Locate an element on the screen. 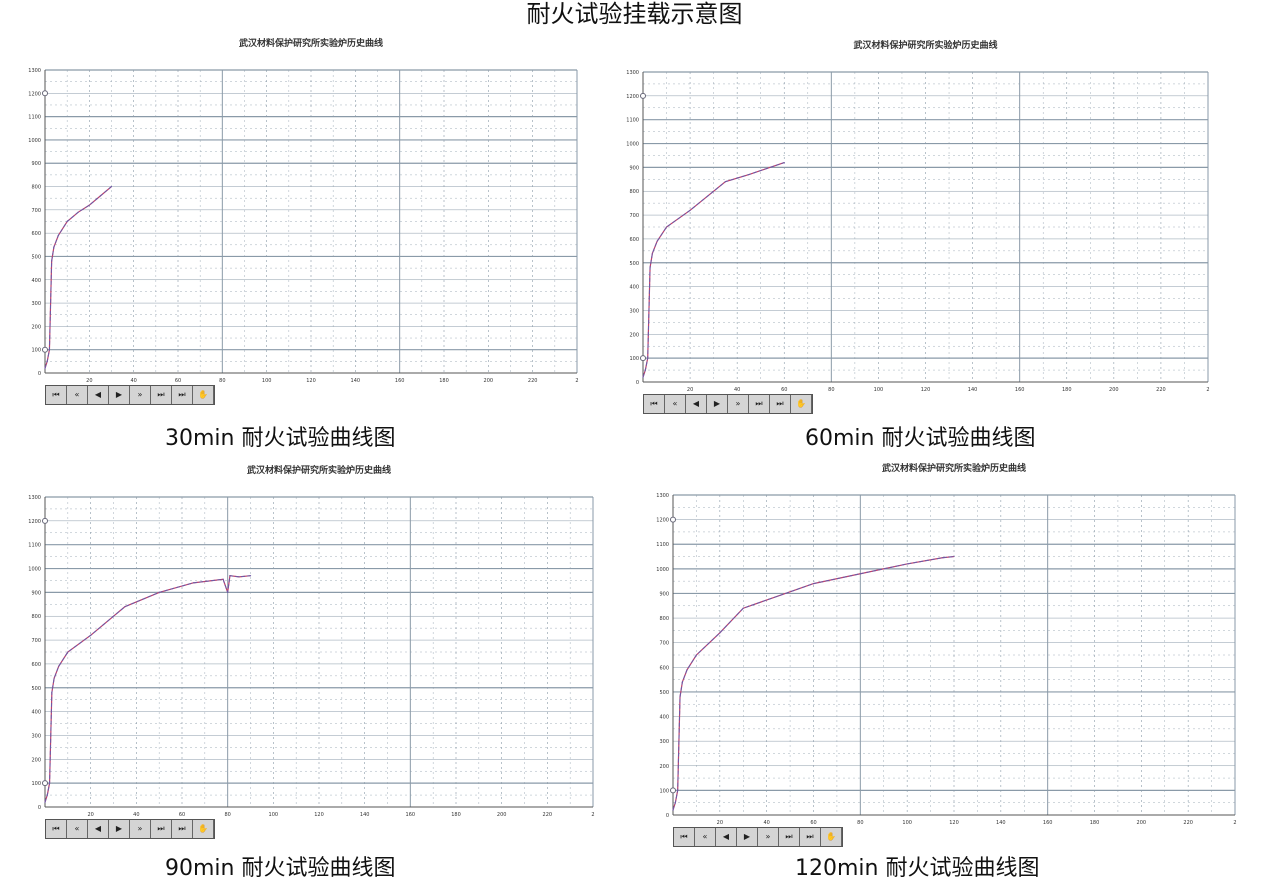 Image resolution: width=1269 pixels, height=893 pixels. curve-series-red is located at coordinates (713, 270).